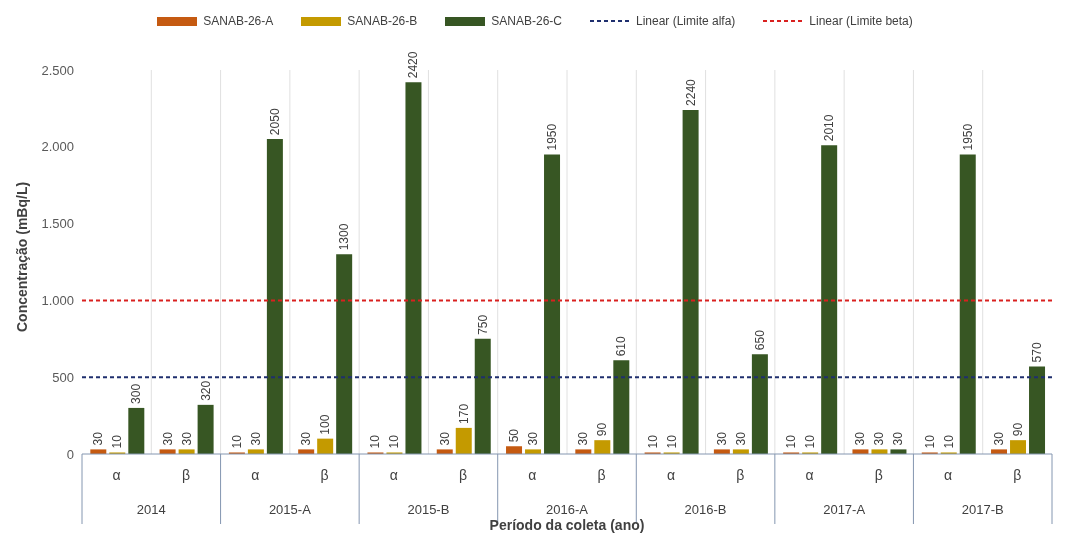 The width and height of the screenshot is (1070, 539). Describe the element at coordinates (325, 424) in the screenshot. I see `data-label: 100` at that location.